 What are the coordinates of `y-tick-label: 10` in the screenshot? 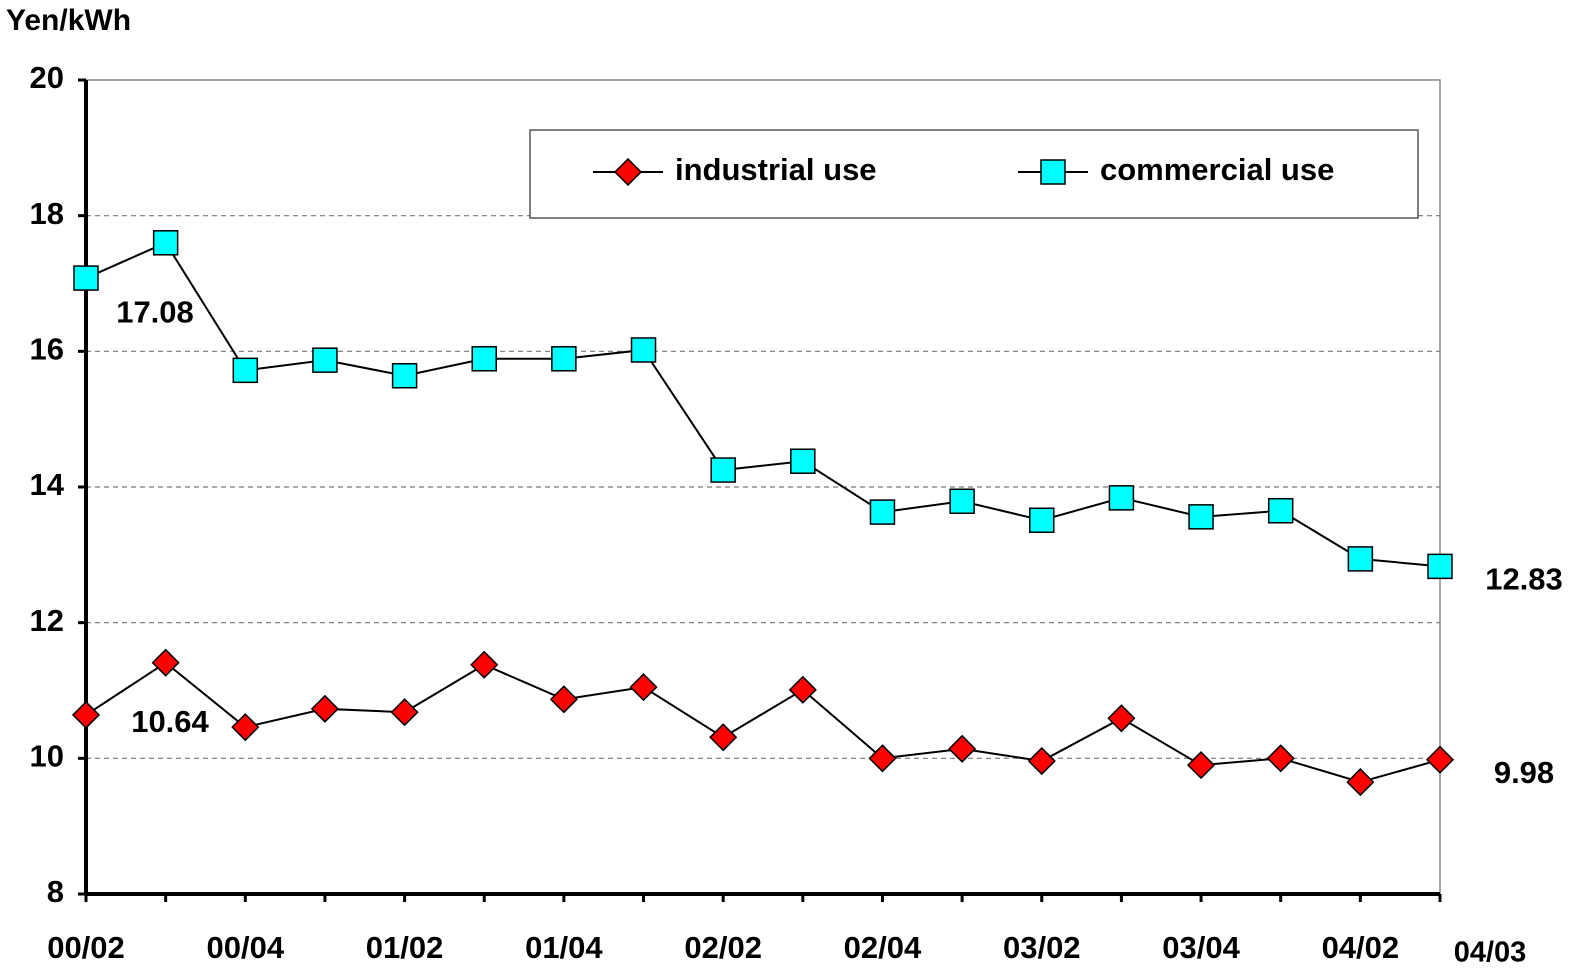 It's located at (47, 756).